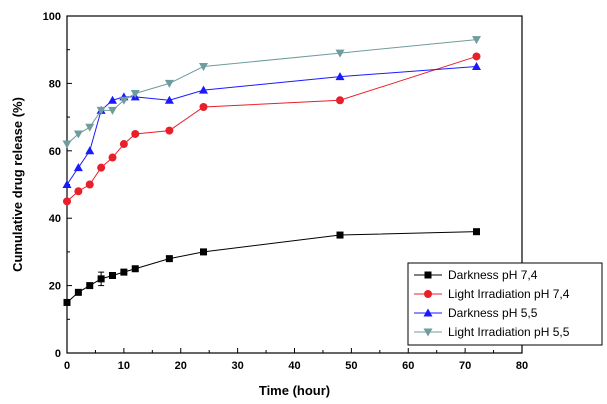  What do you see at coordinates (522, 366) in the screenshot?
I see `x-tick-label: 80` at bounding box center [522, 366].